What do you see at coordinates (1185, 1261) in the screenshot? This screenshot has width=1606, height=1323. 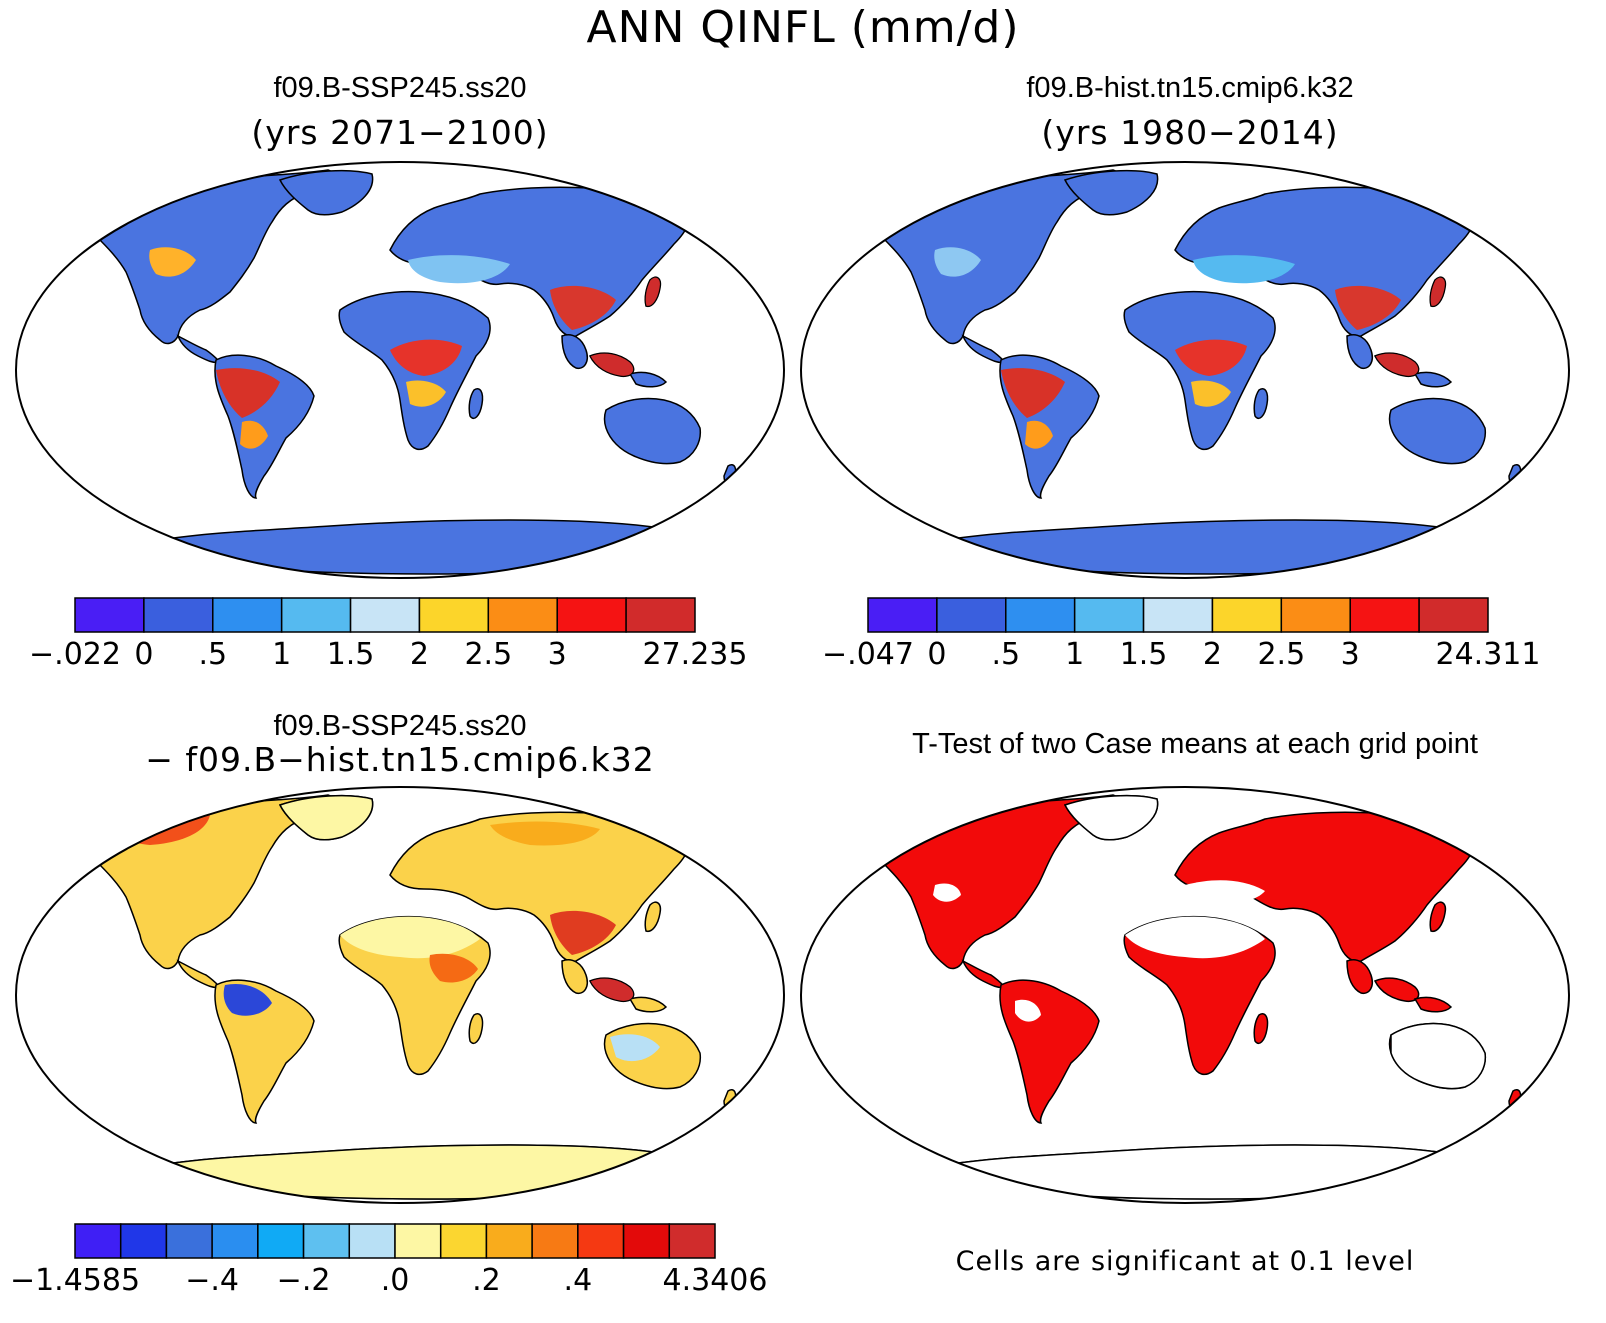 I see `ttest-significance-note: Cells are significant at 0.1 level` at bounding box center [1185, 1261].